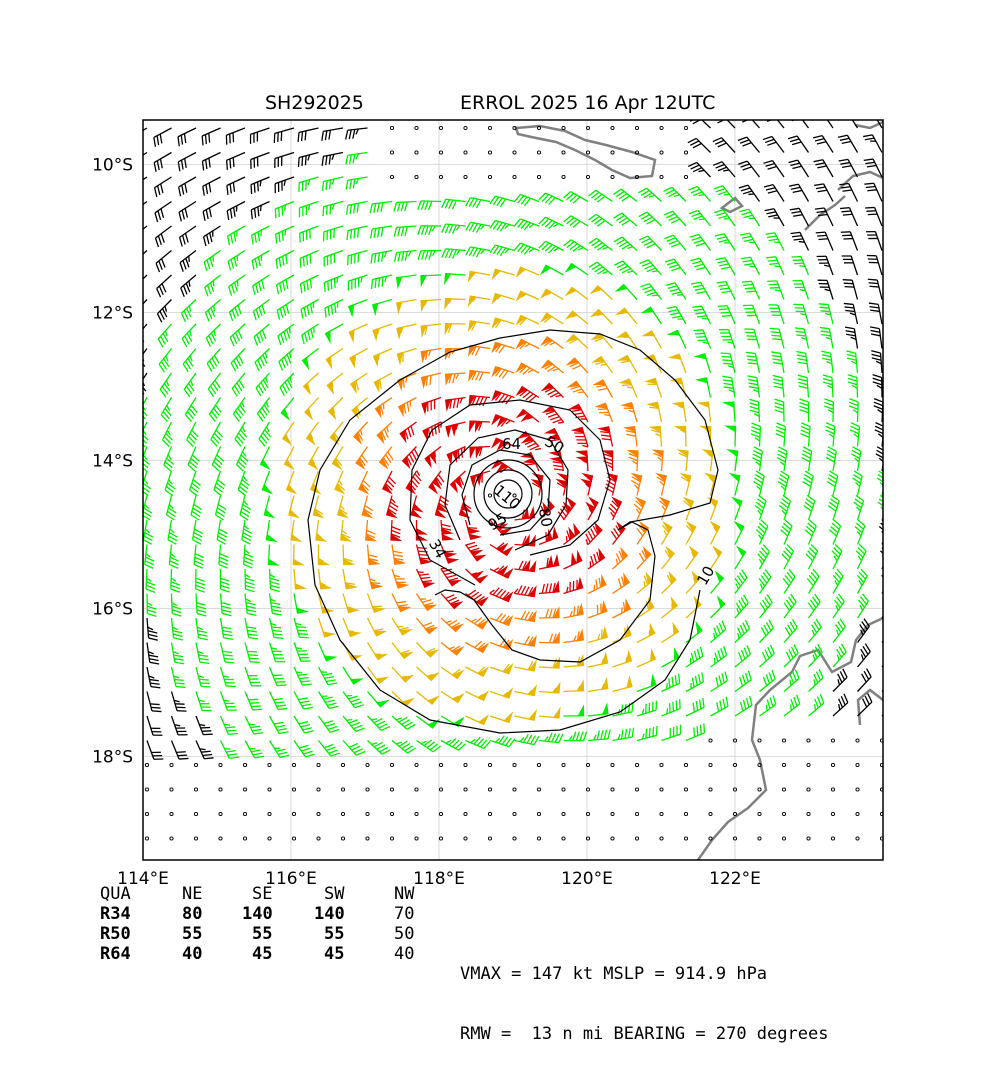 This screenshot has height=1084, width=1000. What do you see at coordinates (555, 444) in the screenshot?
I see `contour-label-50: 50` at bounding box center [555, 444].